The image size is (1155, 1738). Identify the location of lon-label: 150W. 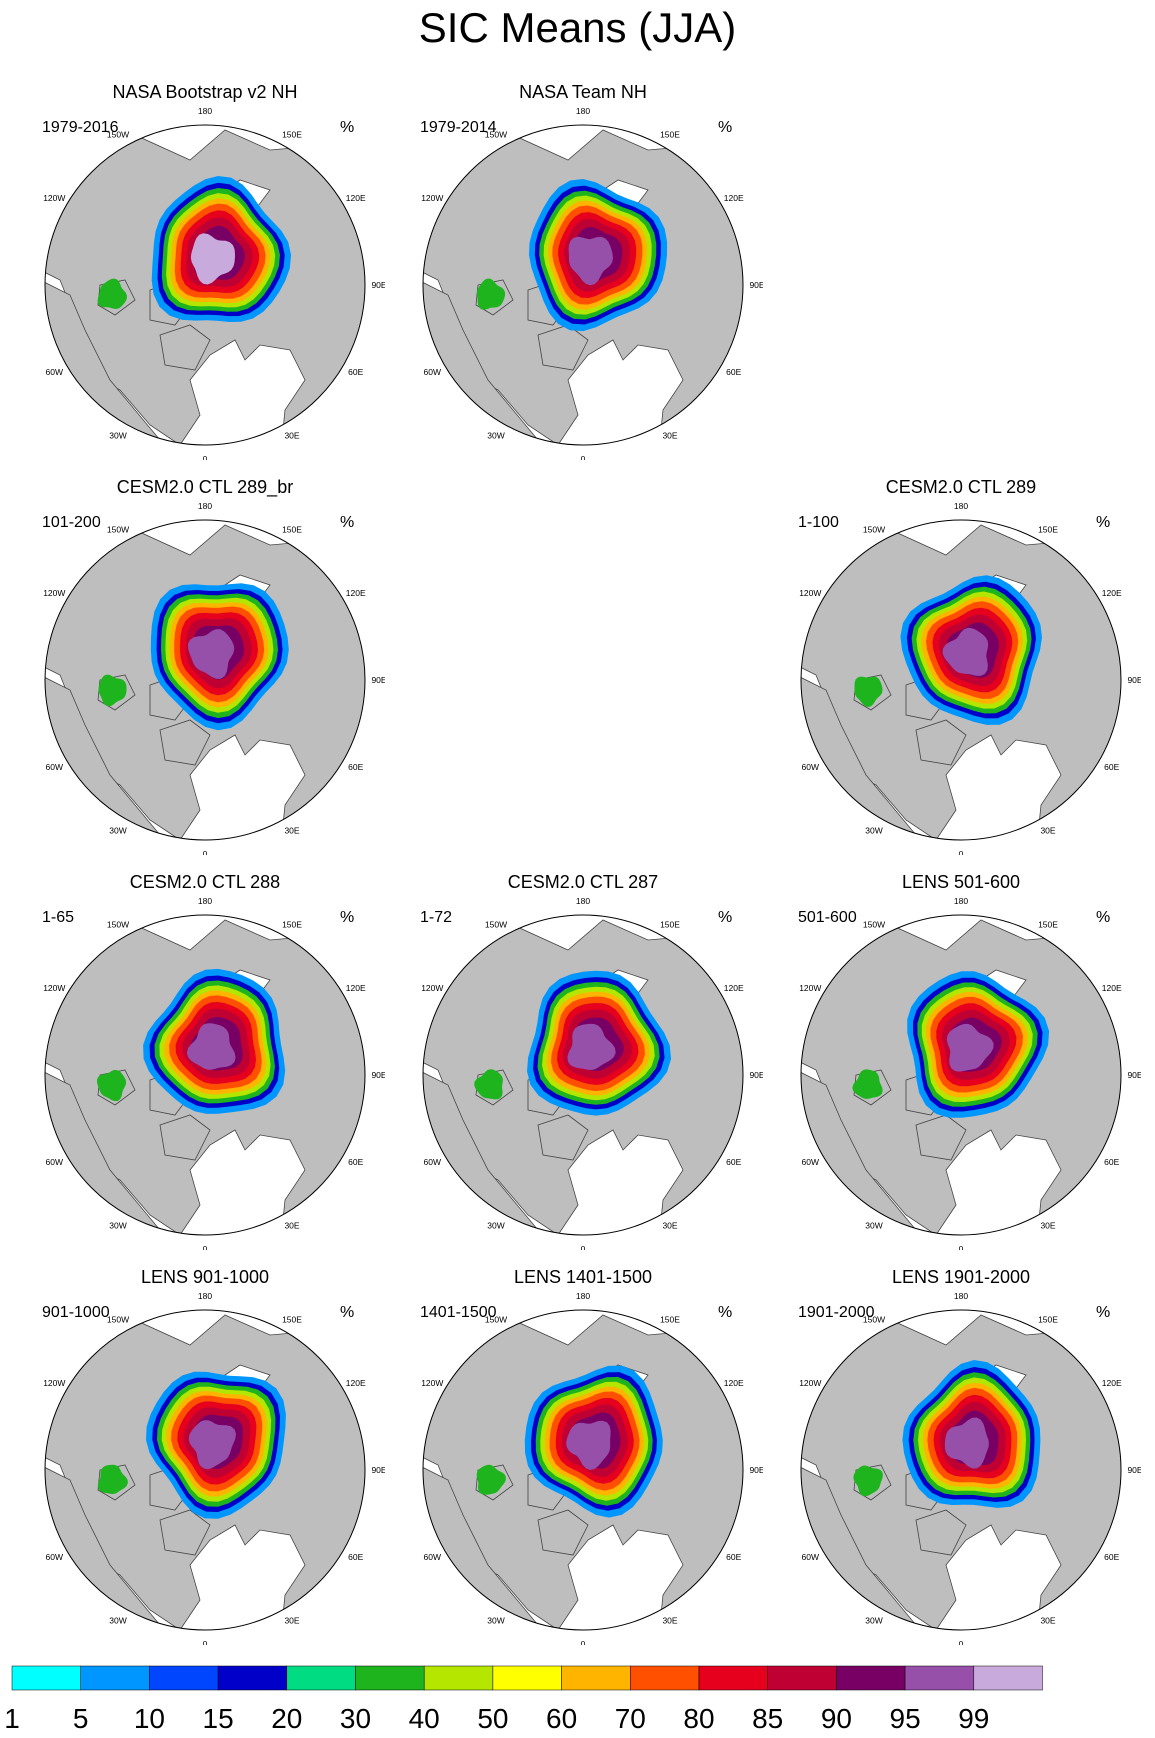
(874, 1319).